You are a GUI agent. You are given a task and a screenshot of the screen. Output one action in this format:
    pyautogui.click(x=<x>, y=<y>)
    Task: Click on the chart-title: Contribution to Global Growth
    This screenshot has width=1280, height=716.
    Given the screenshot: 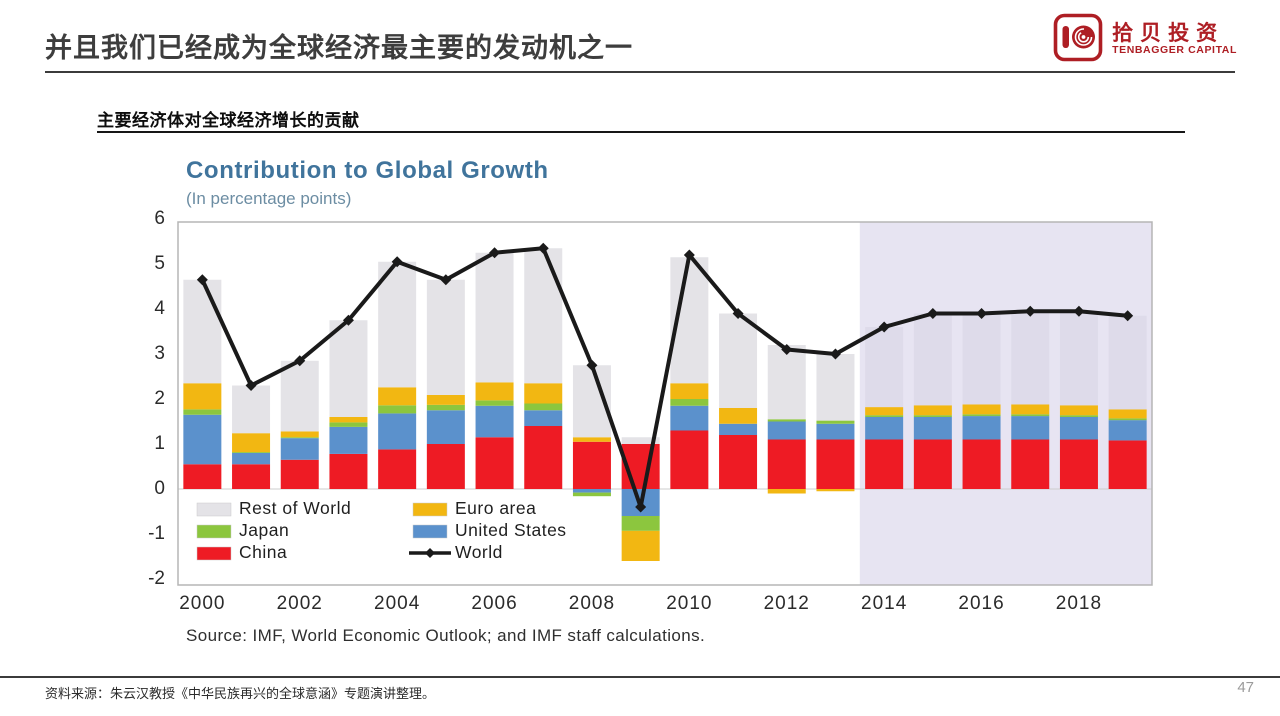 What is the action you would take?
    pyautogui.click(x=367, y=170)
    